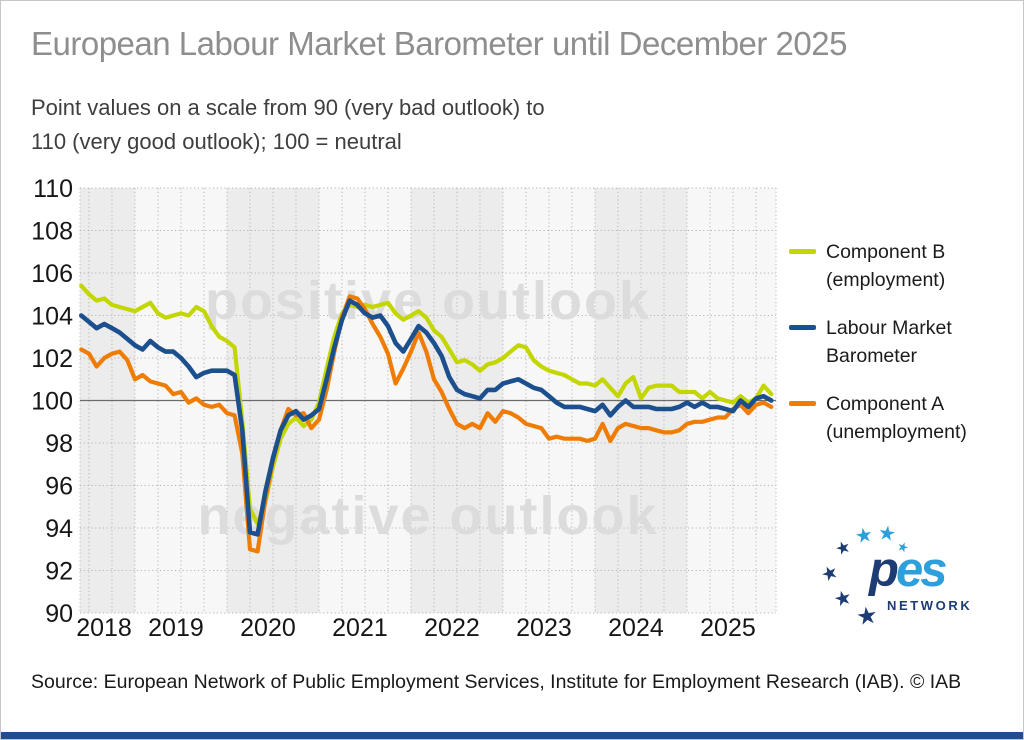 This screenshot has height=740, width=1024. What do you see at coordinates (52, 274) in the screenshot?
I see `y-axis-tick-label: 106` at bounding box center [52, 274].